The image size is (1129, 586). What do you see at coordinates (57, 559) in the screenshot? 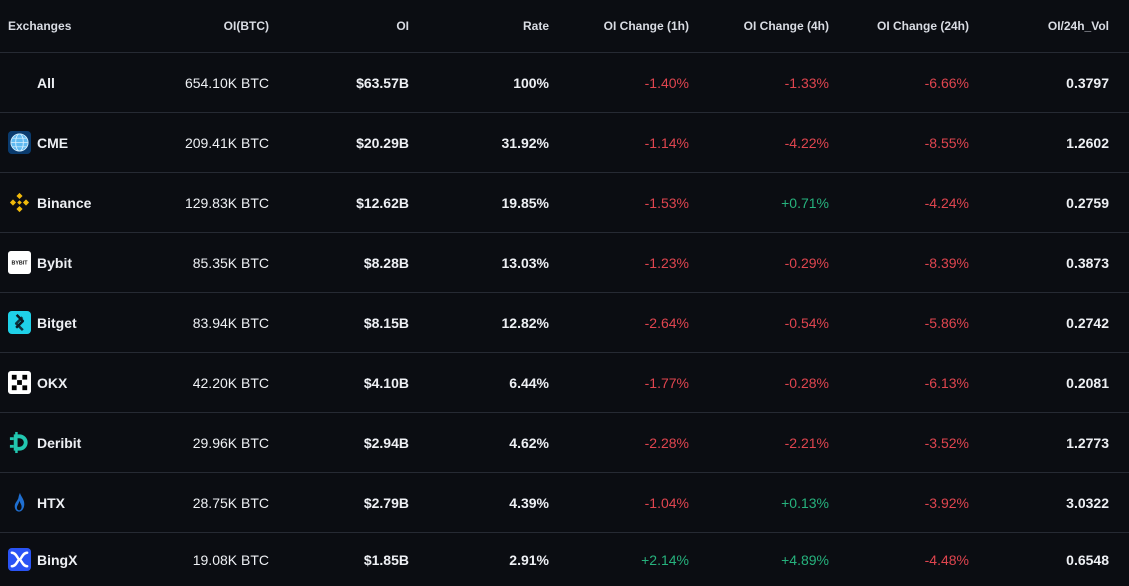
I see `exchange-name: BingX` at bounding box center [57, 559].